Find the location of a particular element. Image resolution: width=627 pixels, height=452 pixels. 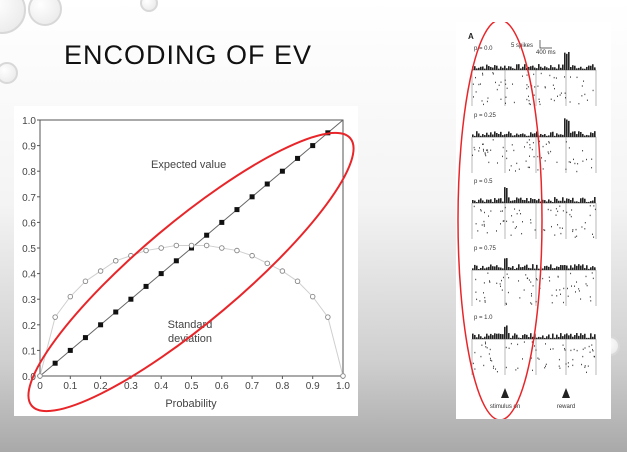

event-reward: reward is located at coordinates (566, 407).